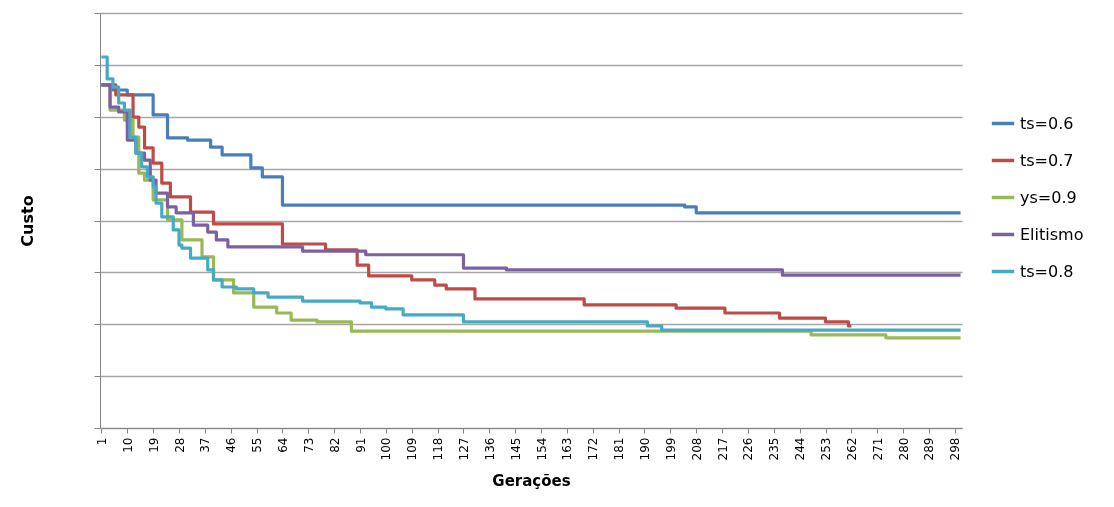 This screenshot has width=1114, height=507. I want to click on x-tick-label: 271, so click(877, 449).